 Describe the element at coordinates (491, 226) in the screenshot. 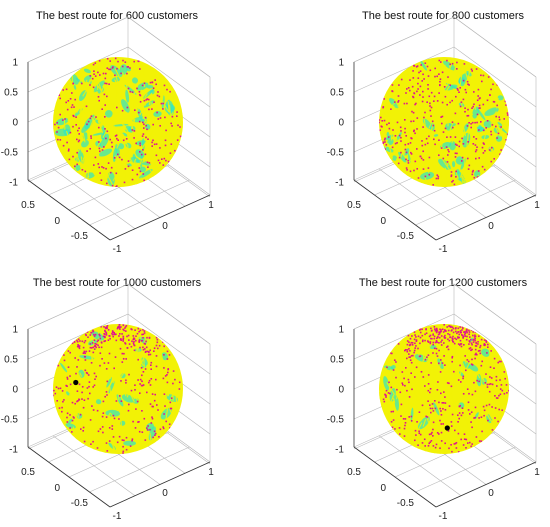

I see `x-tick-label: 0` at that location.